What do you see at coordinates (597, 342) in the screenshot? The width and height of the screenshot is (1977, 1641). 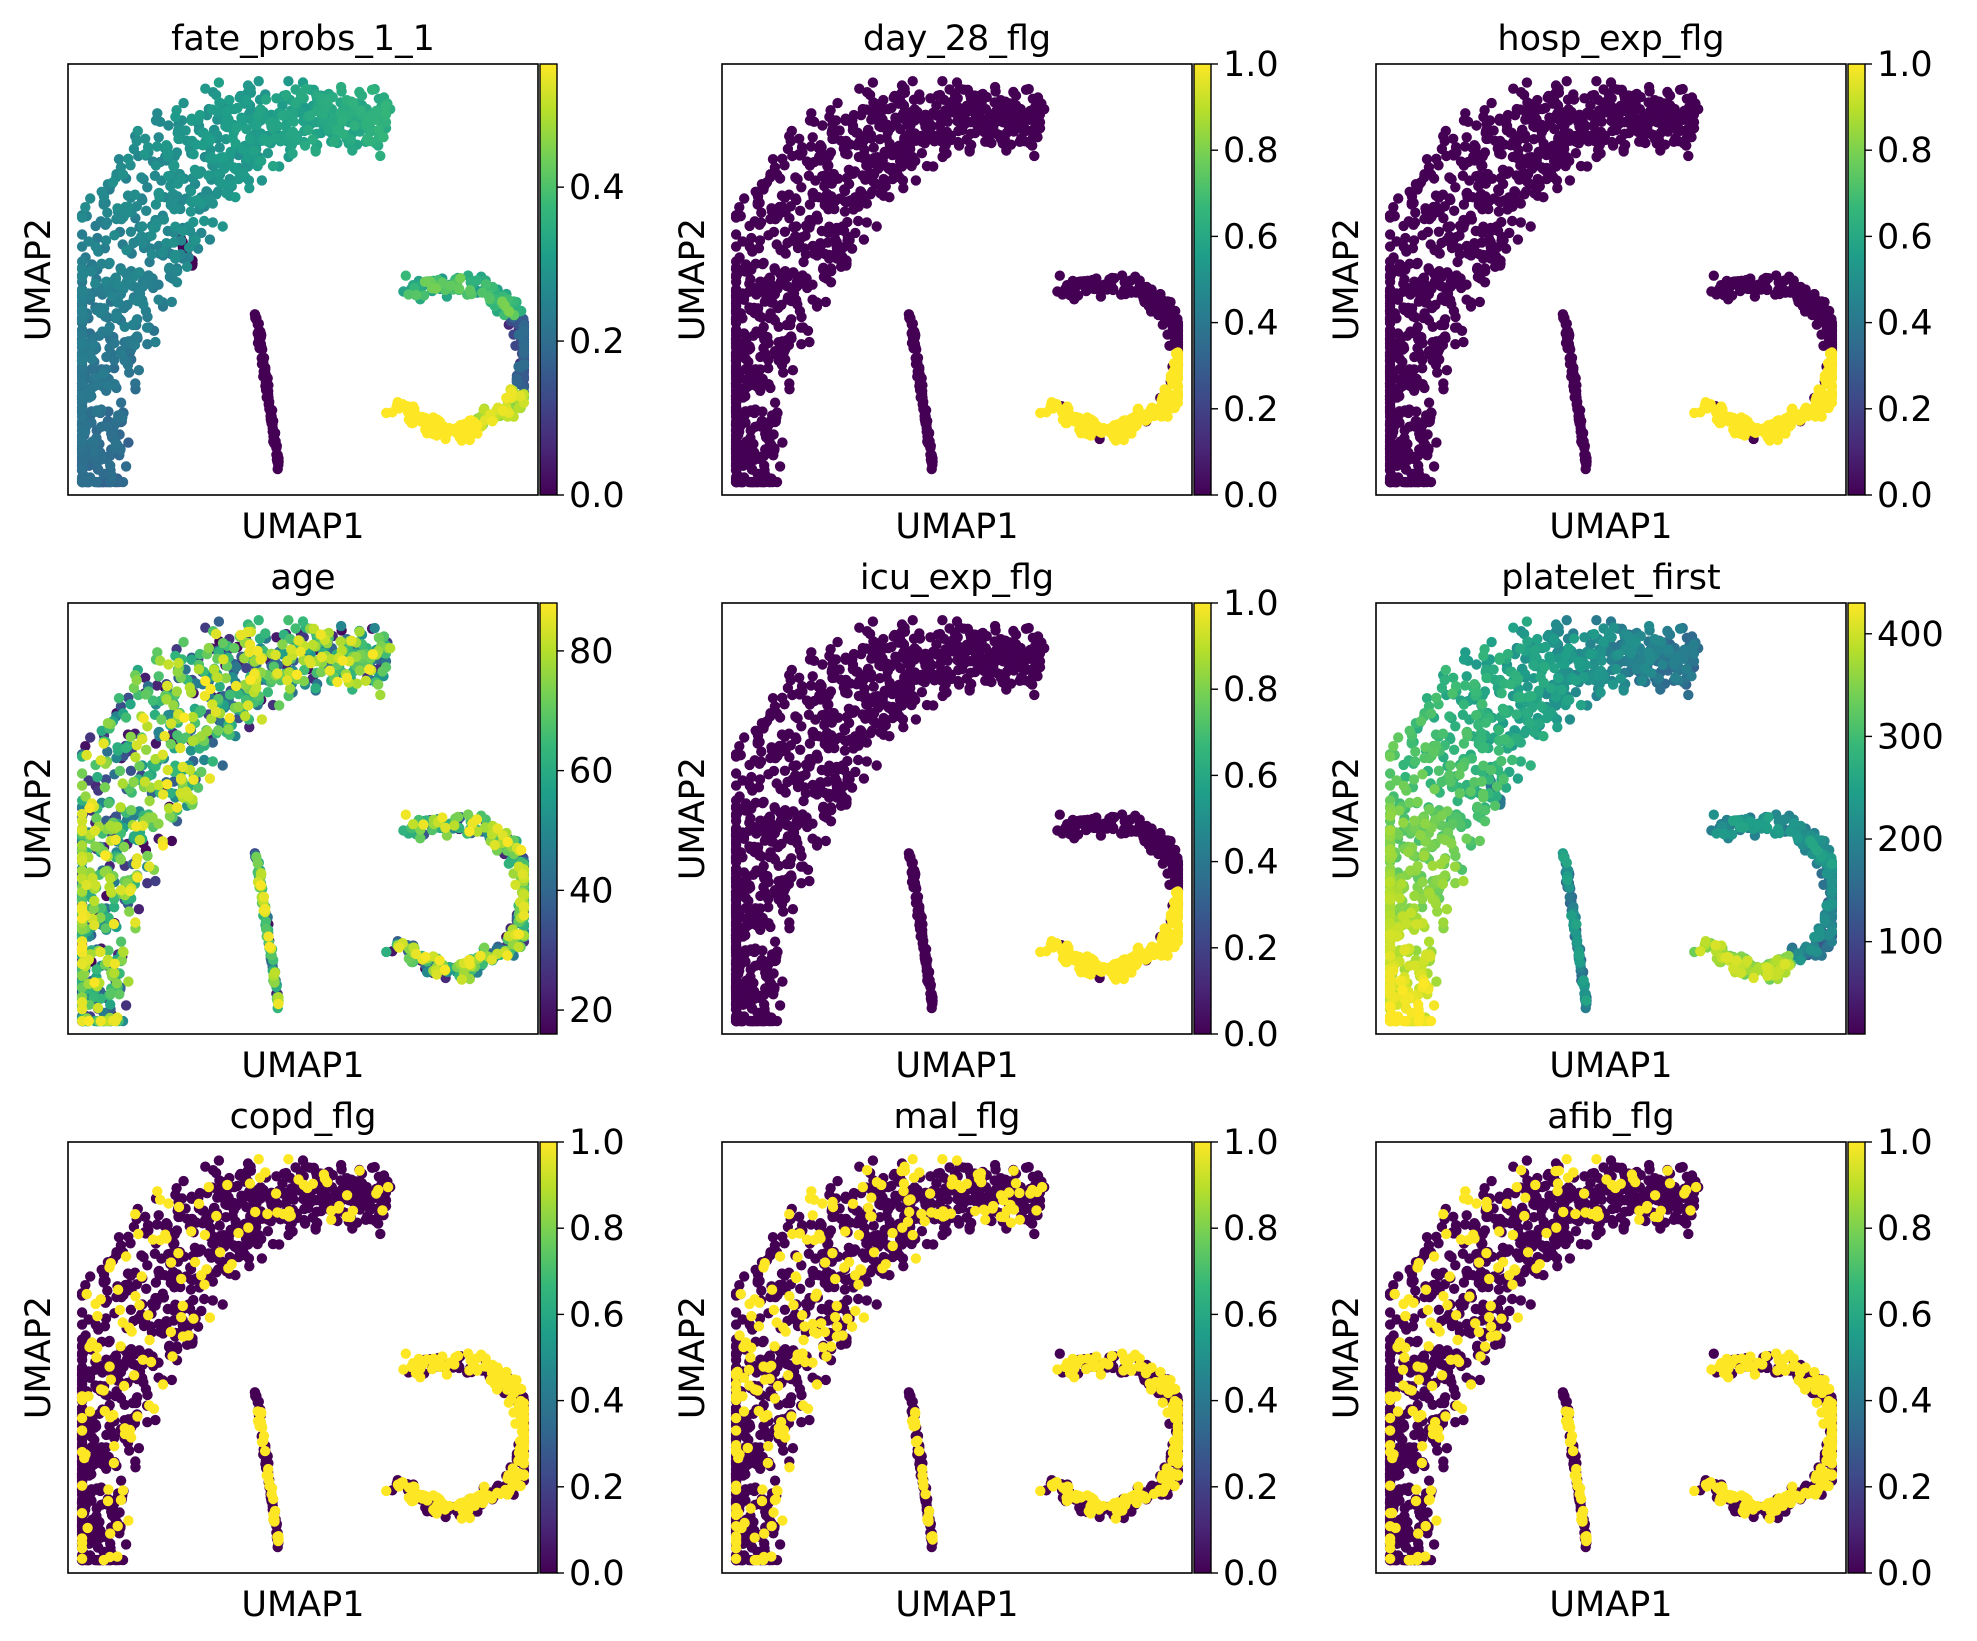 I see `colorbar-tick-label: 0.2` at bounding box center [597, 342].